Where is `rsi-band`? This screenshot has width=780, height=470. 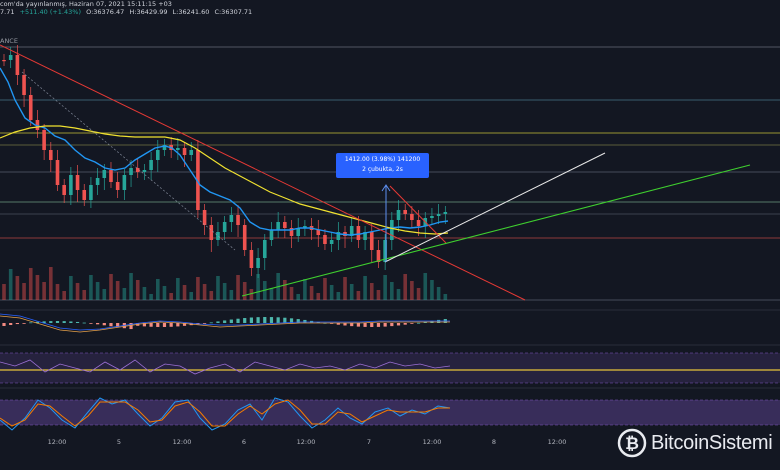
rsi-band is located at coordinates (390, 368).